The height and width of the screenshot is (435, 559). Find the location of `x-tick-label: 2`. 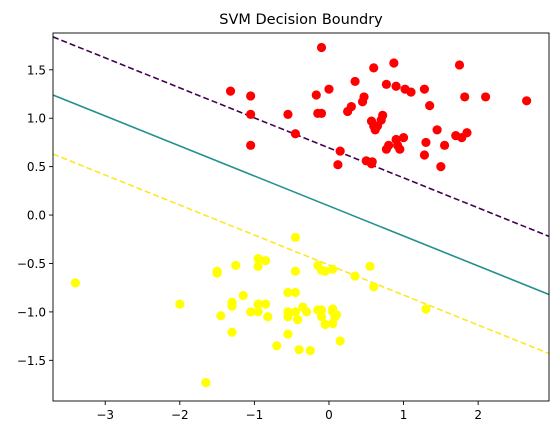

x-tick-label: 2 is located at coordinates (478, 415).